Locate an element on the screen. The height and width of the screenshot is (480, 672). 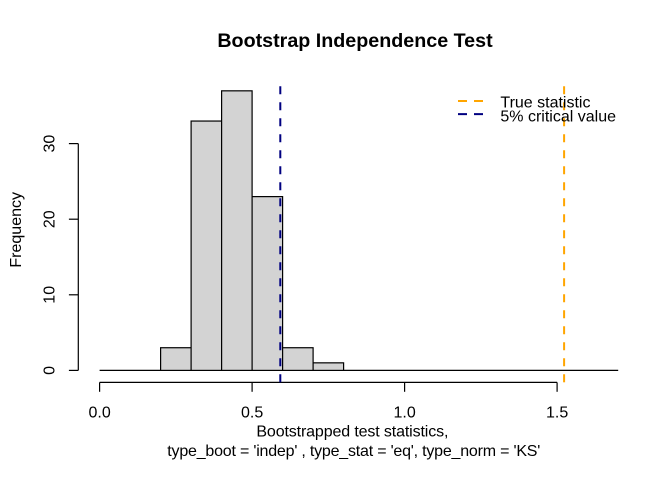
svg-text: 20 is located at coordinates (50, 219).